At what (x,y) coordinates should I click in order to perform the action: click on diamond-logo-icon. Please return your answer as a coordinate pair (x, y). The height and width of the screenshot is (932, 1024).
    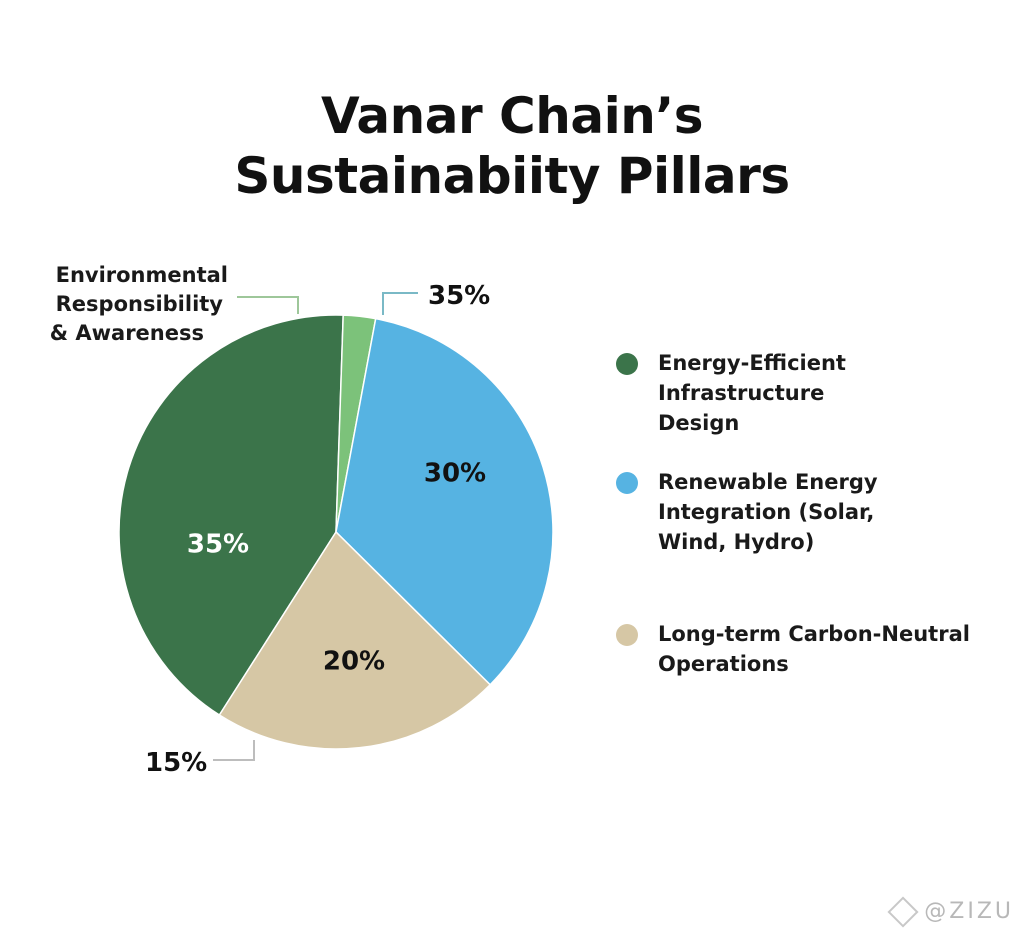
    Looking at the image, I should click on (903, 911).